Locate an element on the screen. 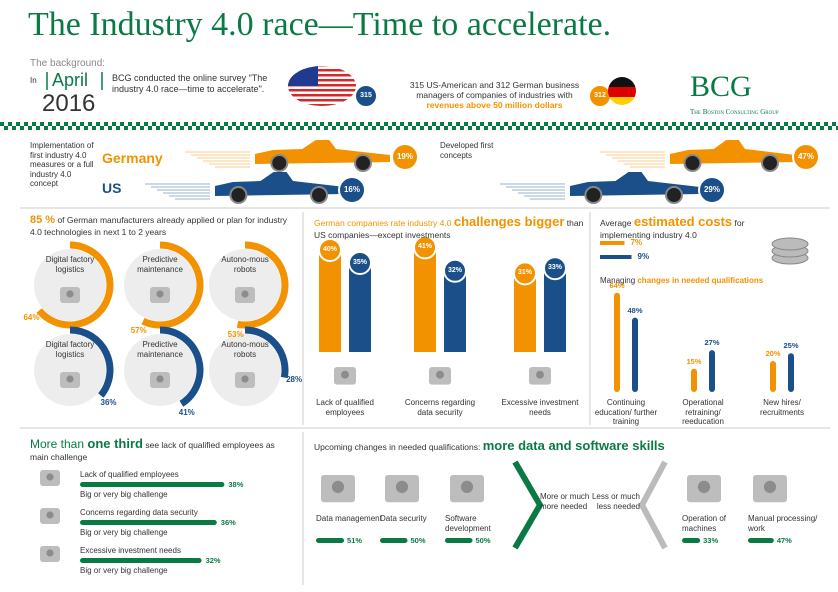 Image resolution: width=838 pixels, height=592 pixels. item-label: Concerns regarding data security is located at coordinates (139, 512).